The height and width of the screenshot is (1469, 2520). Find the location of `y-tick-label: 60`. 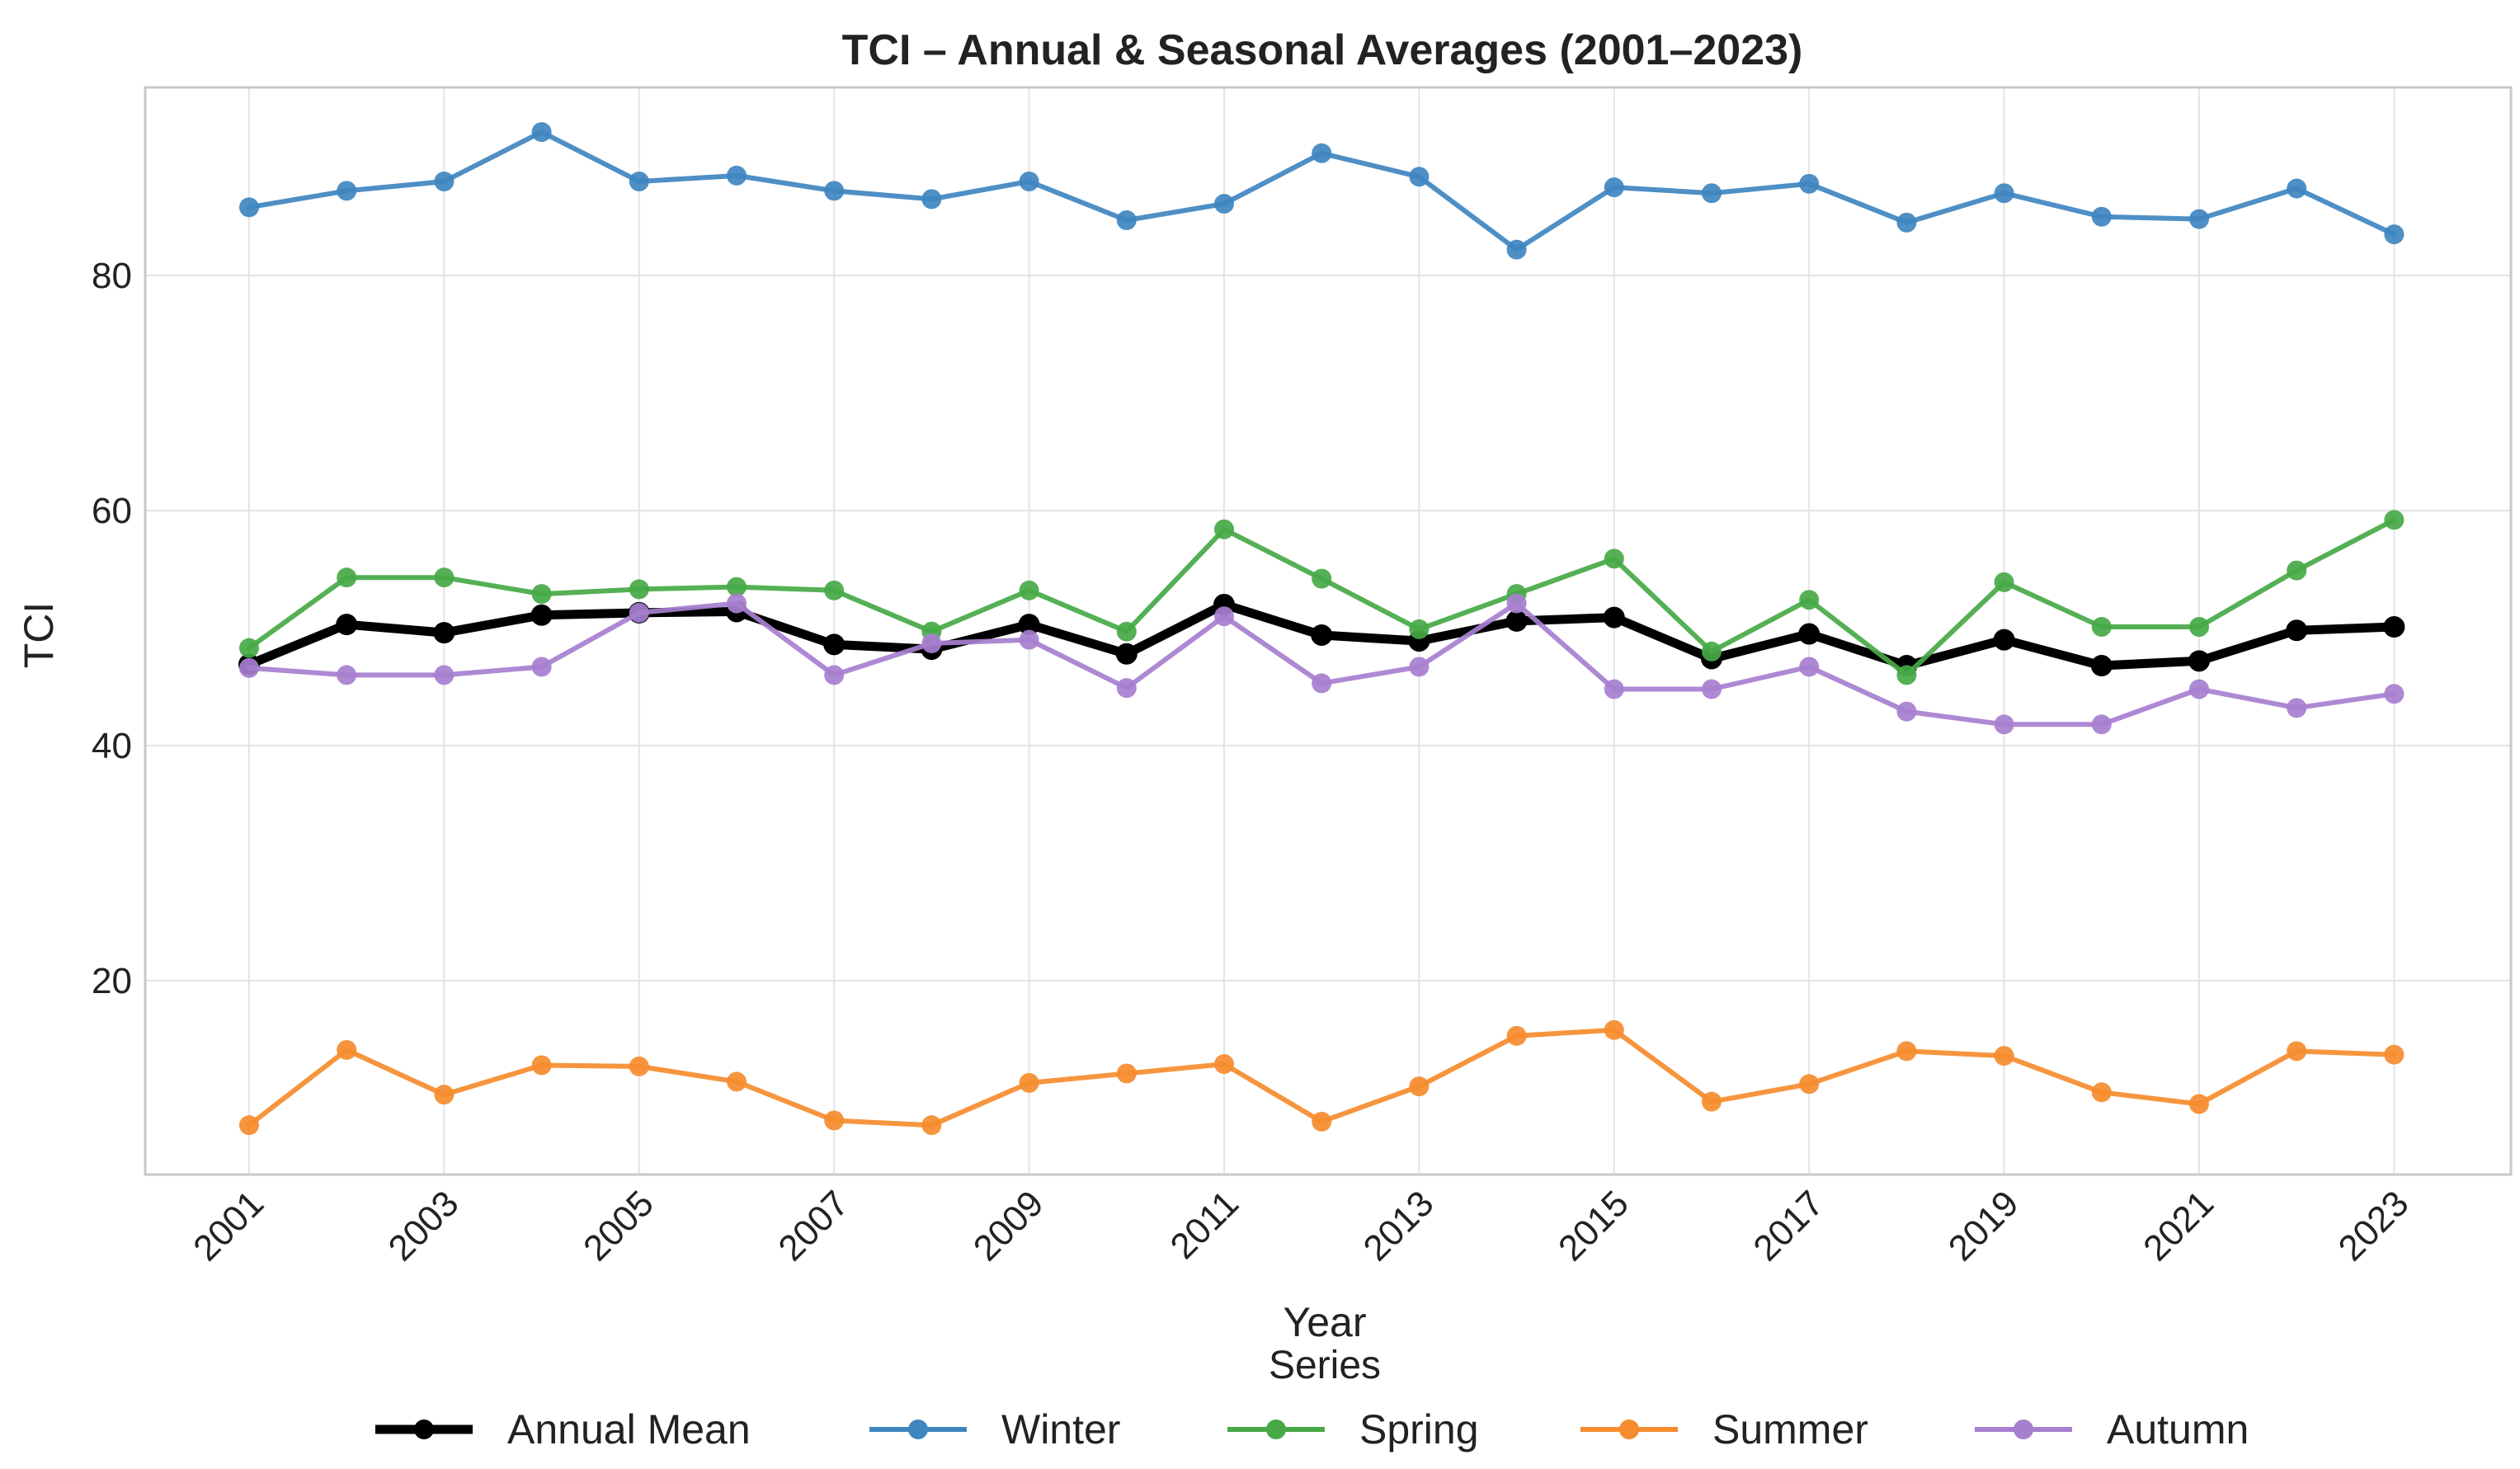

y-tick-label: 60 is located at coordinates (112, 511).